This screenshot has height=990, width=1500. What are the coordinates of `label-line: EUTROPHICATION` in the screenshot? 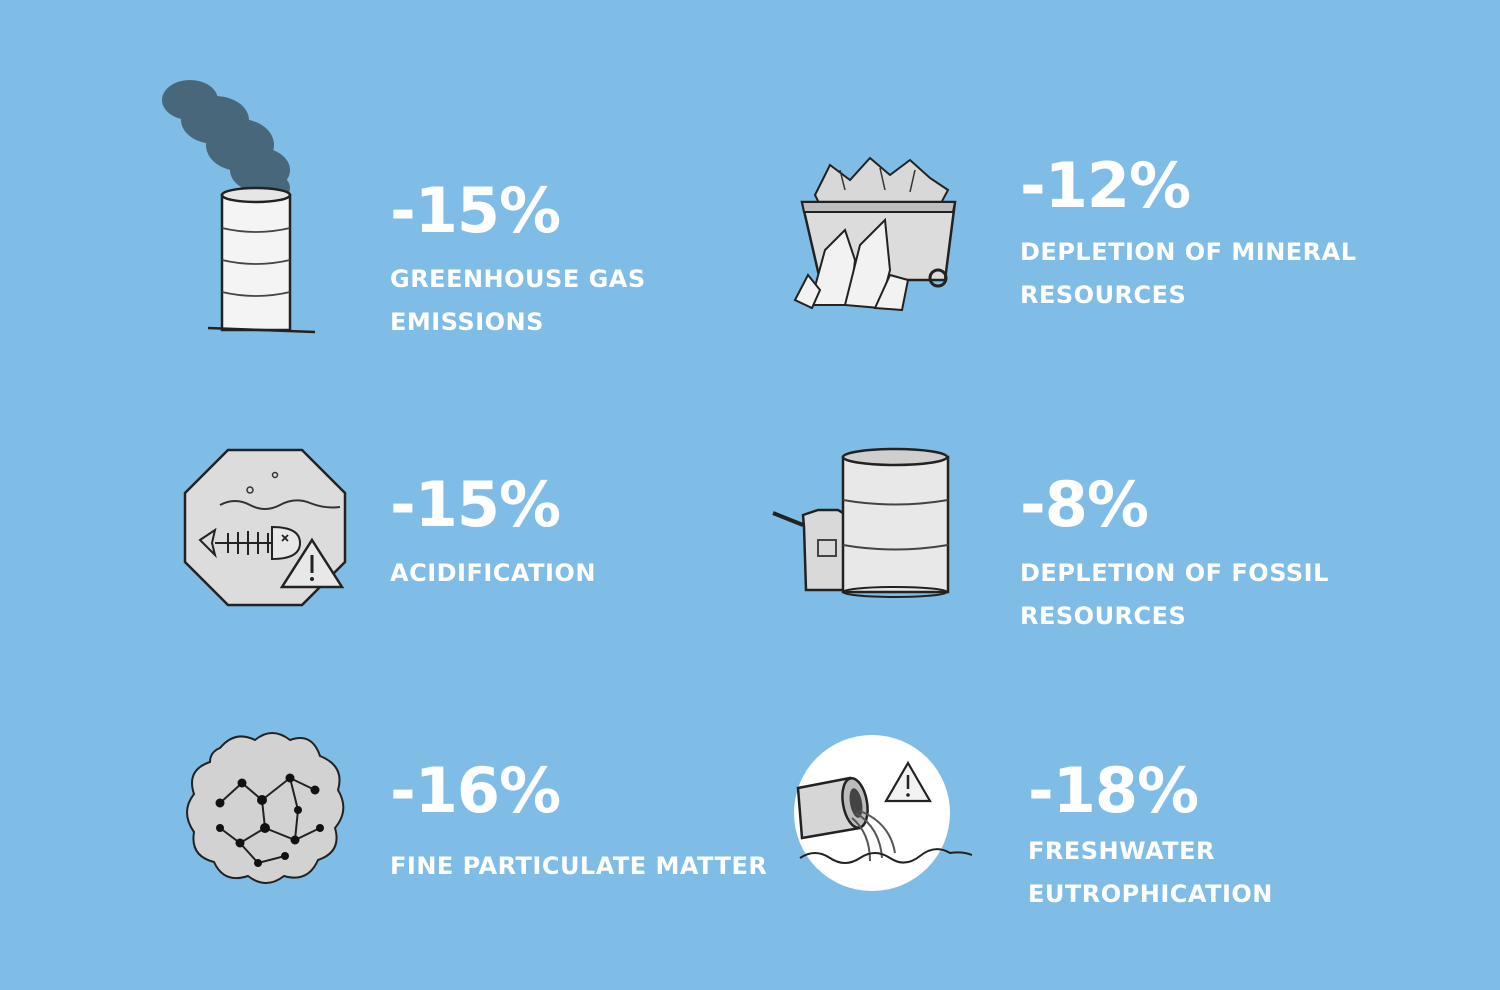 It's located at (1150, 894).